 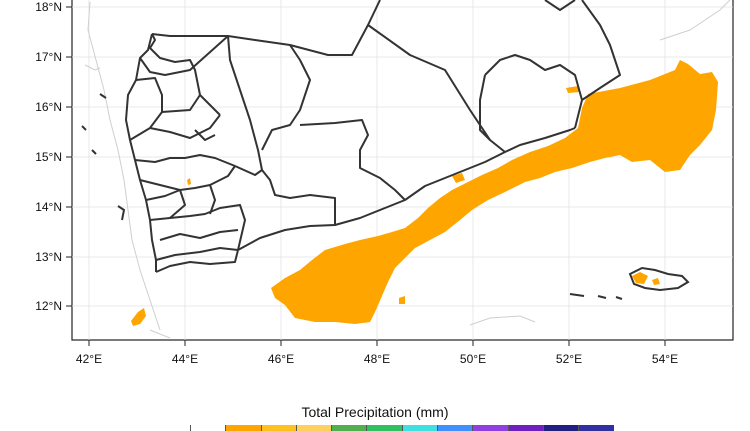 I want to click on lat-label: 18°N, so click(x=48, y=7).